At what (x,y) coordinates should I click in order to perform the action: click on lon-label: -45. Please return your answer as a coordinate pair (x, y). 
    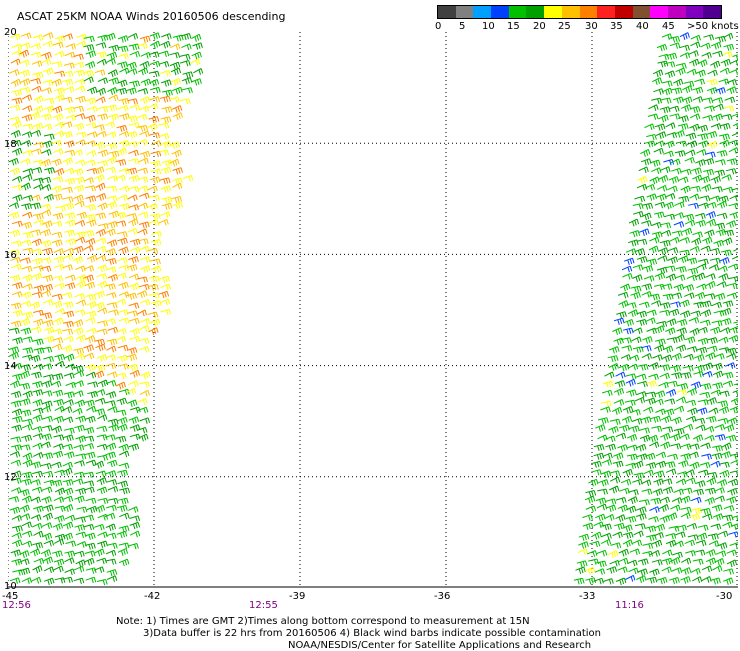
    Looking at the image, I should click on (10, 596).